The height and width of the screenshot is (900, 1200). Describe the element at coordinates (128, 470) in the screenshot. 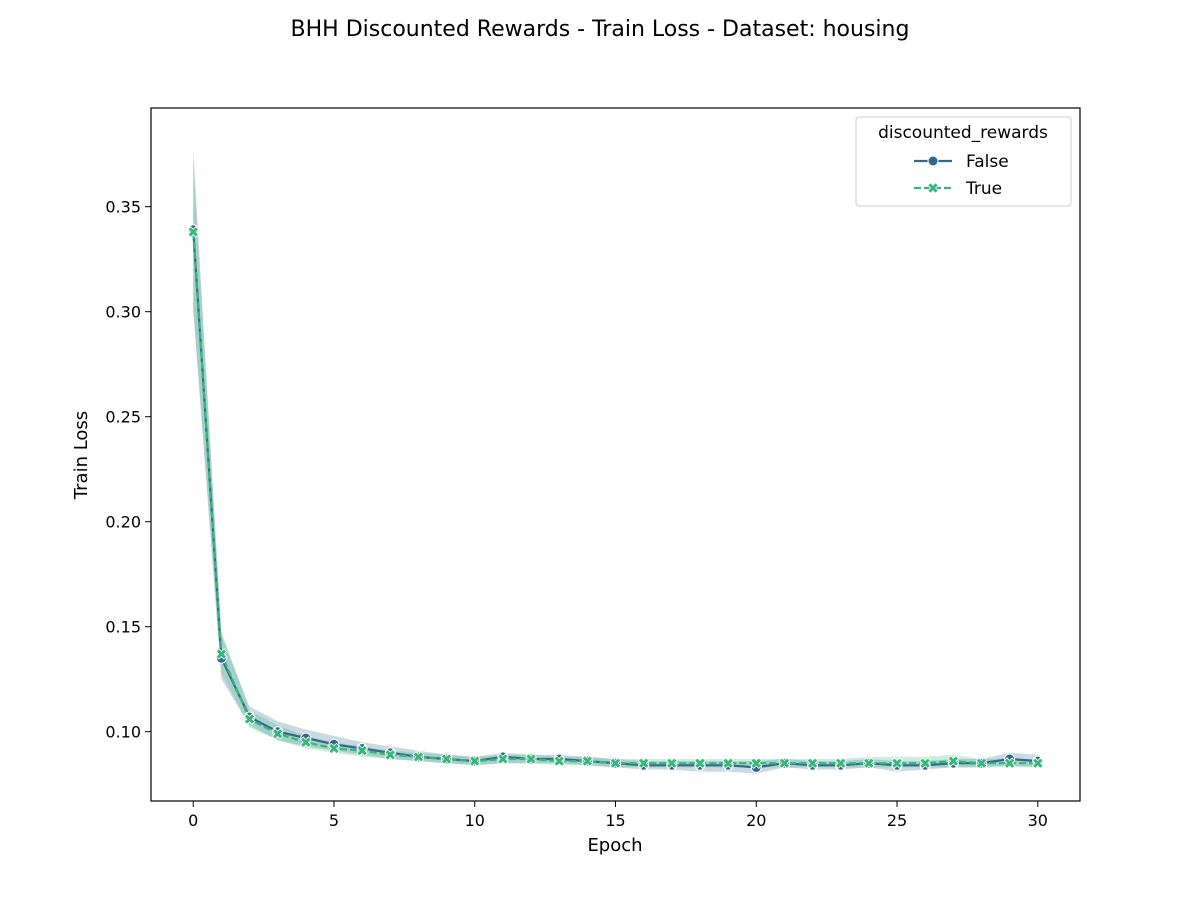

I see `y-axis-ticks: 0.10 0.15 0.20 0.25 0.30 0.35` at that location.